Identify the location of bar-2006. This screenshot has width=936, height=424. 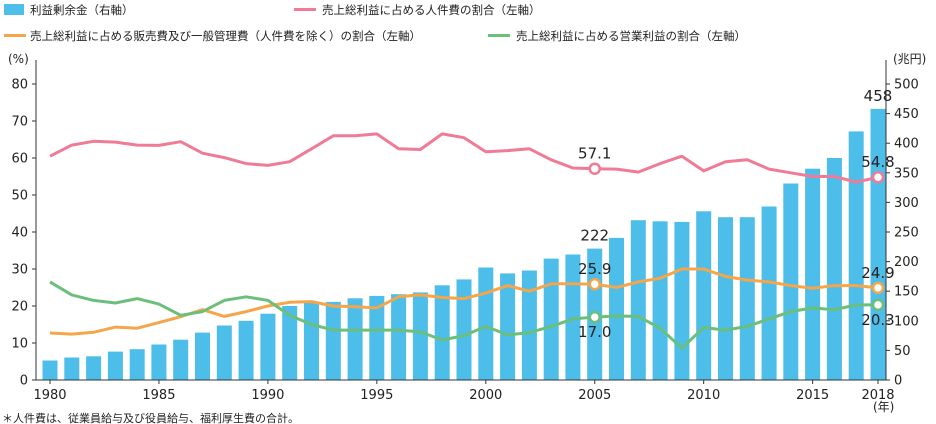
(616, 308).